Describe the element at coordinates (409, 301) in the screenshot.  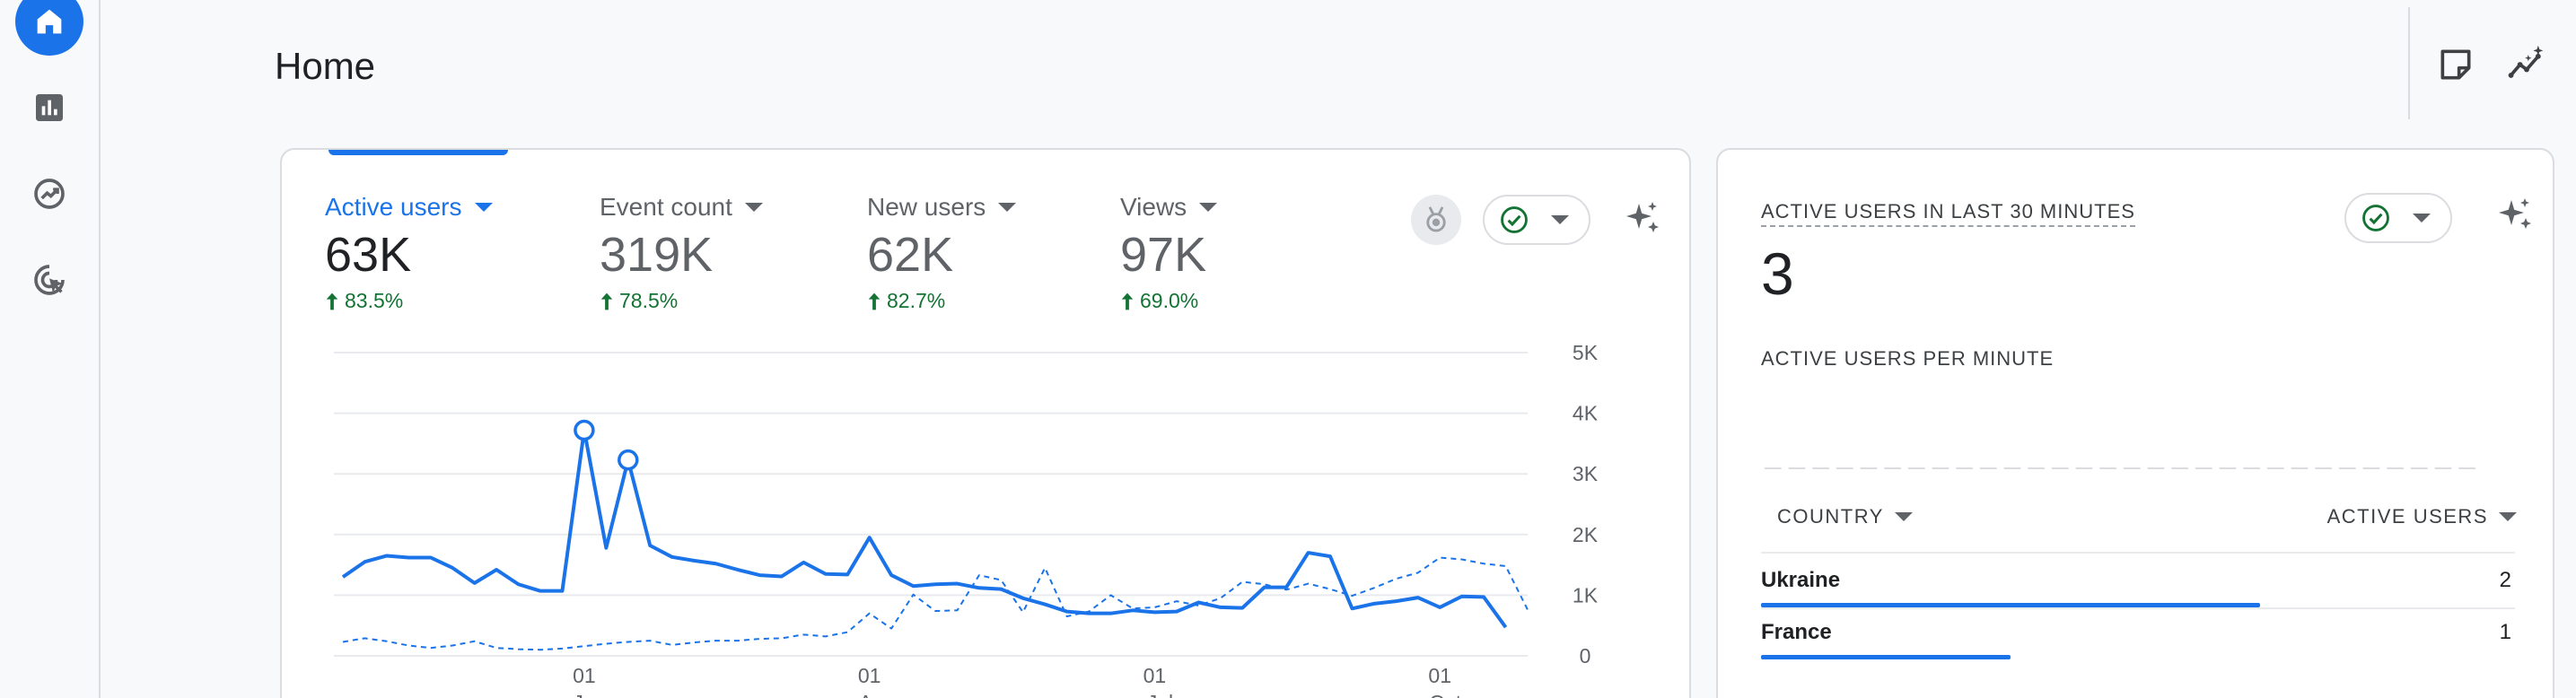
I see `metric-change: 83.5%` at that location.